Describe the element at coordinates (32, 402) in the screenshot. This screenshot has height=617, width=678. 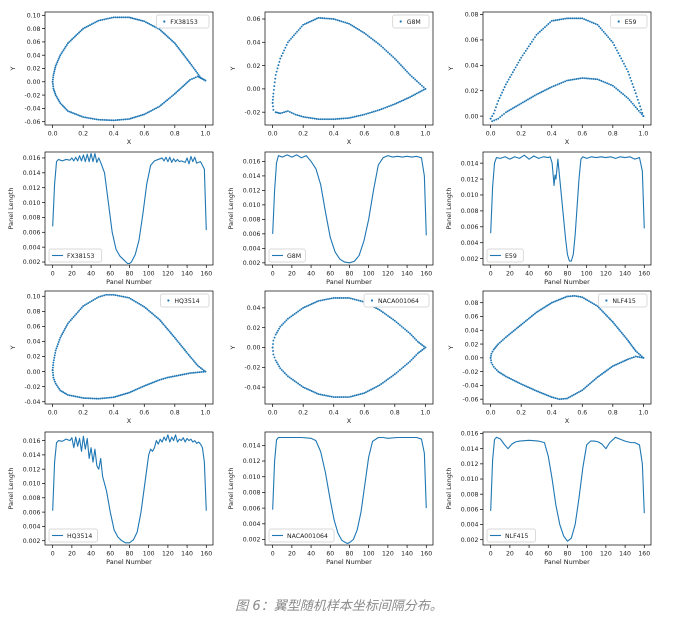
I see `y-tick-label: -0.04` at that location.